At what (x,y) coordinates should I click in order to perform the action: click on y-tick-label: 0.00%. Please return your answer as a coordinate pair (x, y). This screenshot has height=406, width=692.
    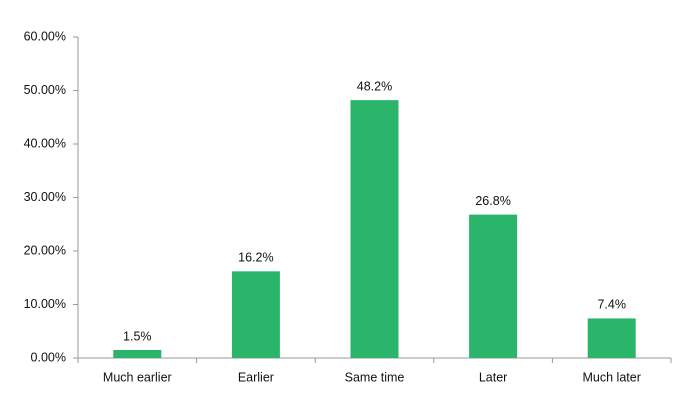
    Looking at the image, I should click on (48, 357).